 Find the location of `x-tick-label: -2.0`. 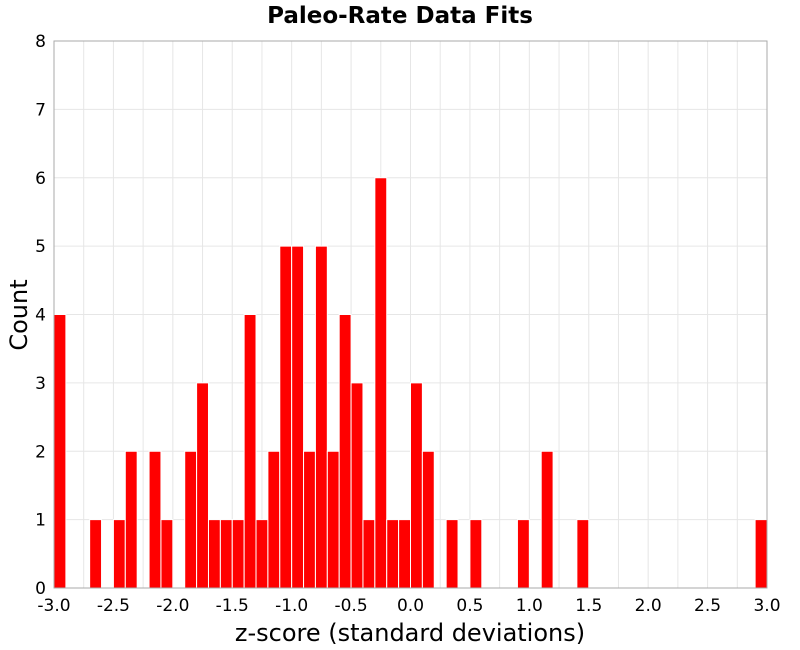

x-tick-label: -2.0 is located at coordinates (172, 606).